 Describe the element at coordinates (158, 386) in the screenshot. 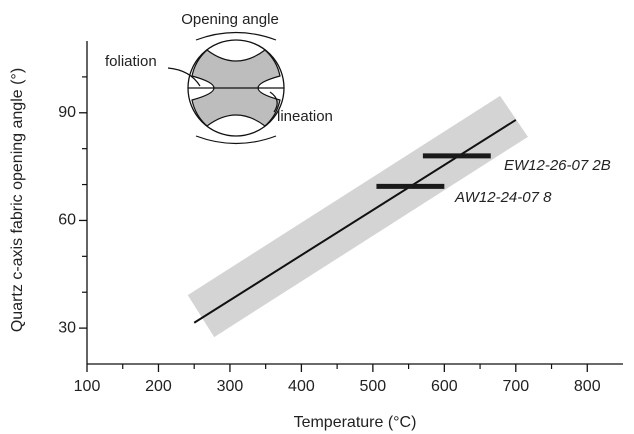

I see `x-tick-label: 200` at that location.